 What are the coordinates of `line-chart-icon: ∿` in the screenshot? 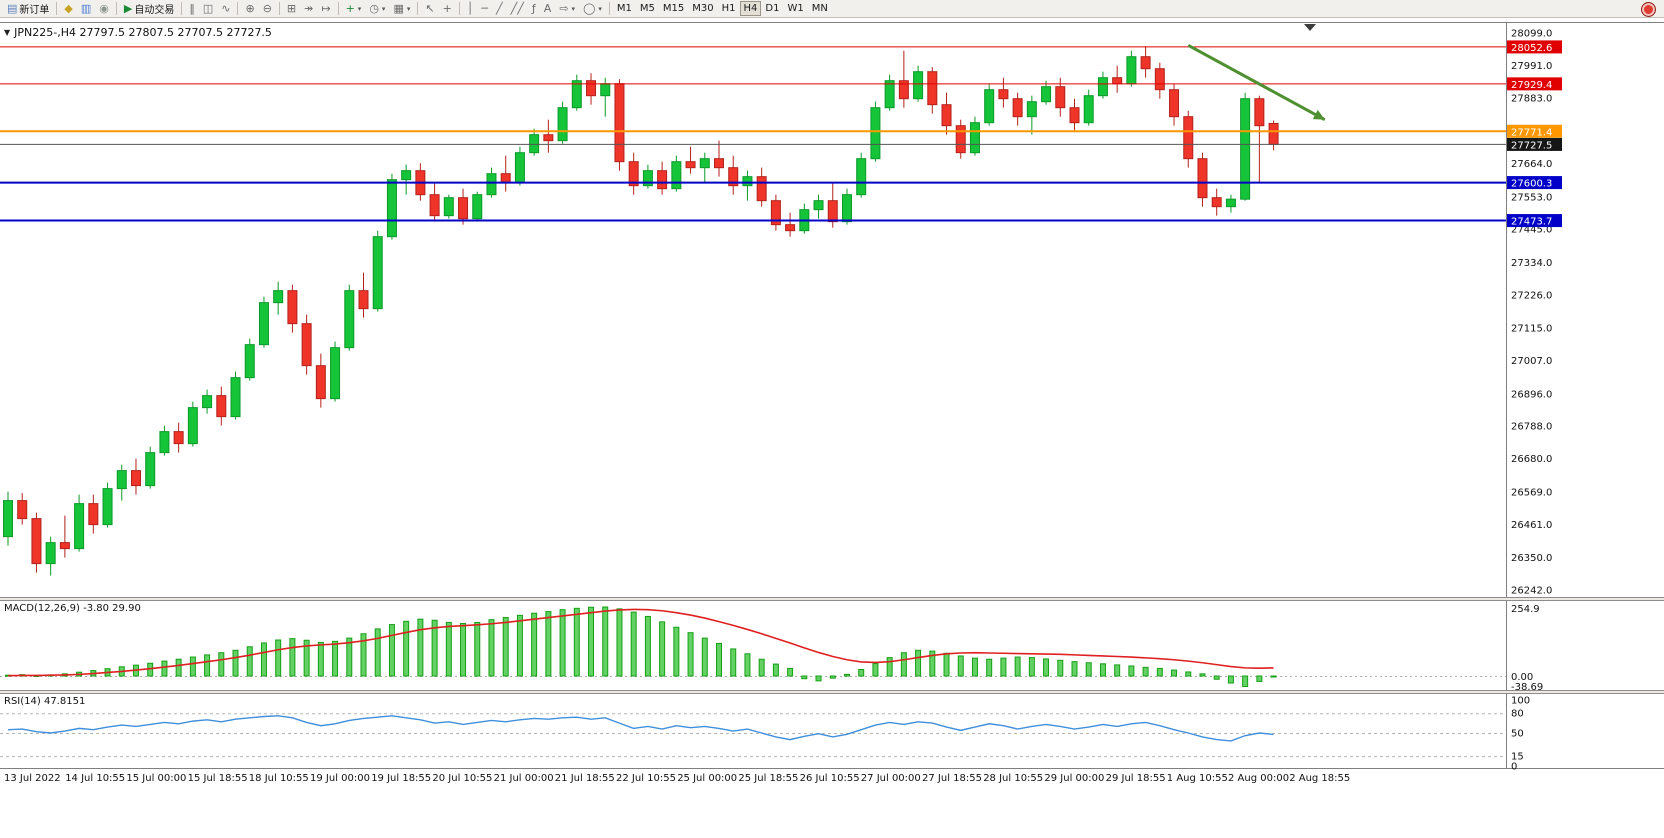 It's located at (226, 8).